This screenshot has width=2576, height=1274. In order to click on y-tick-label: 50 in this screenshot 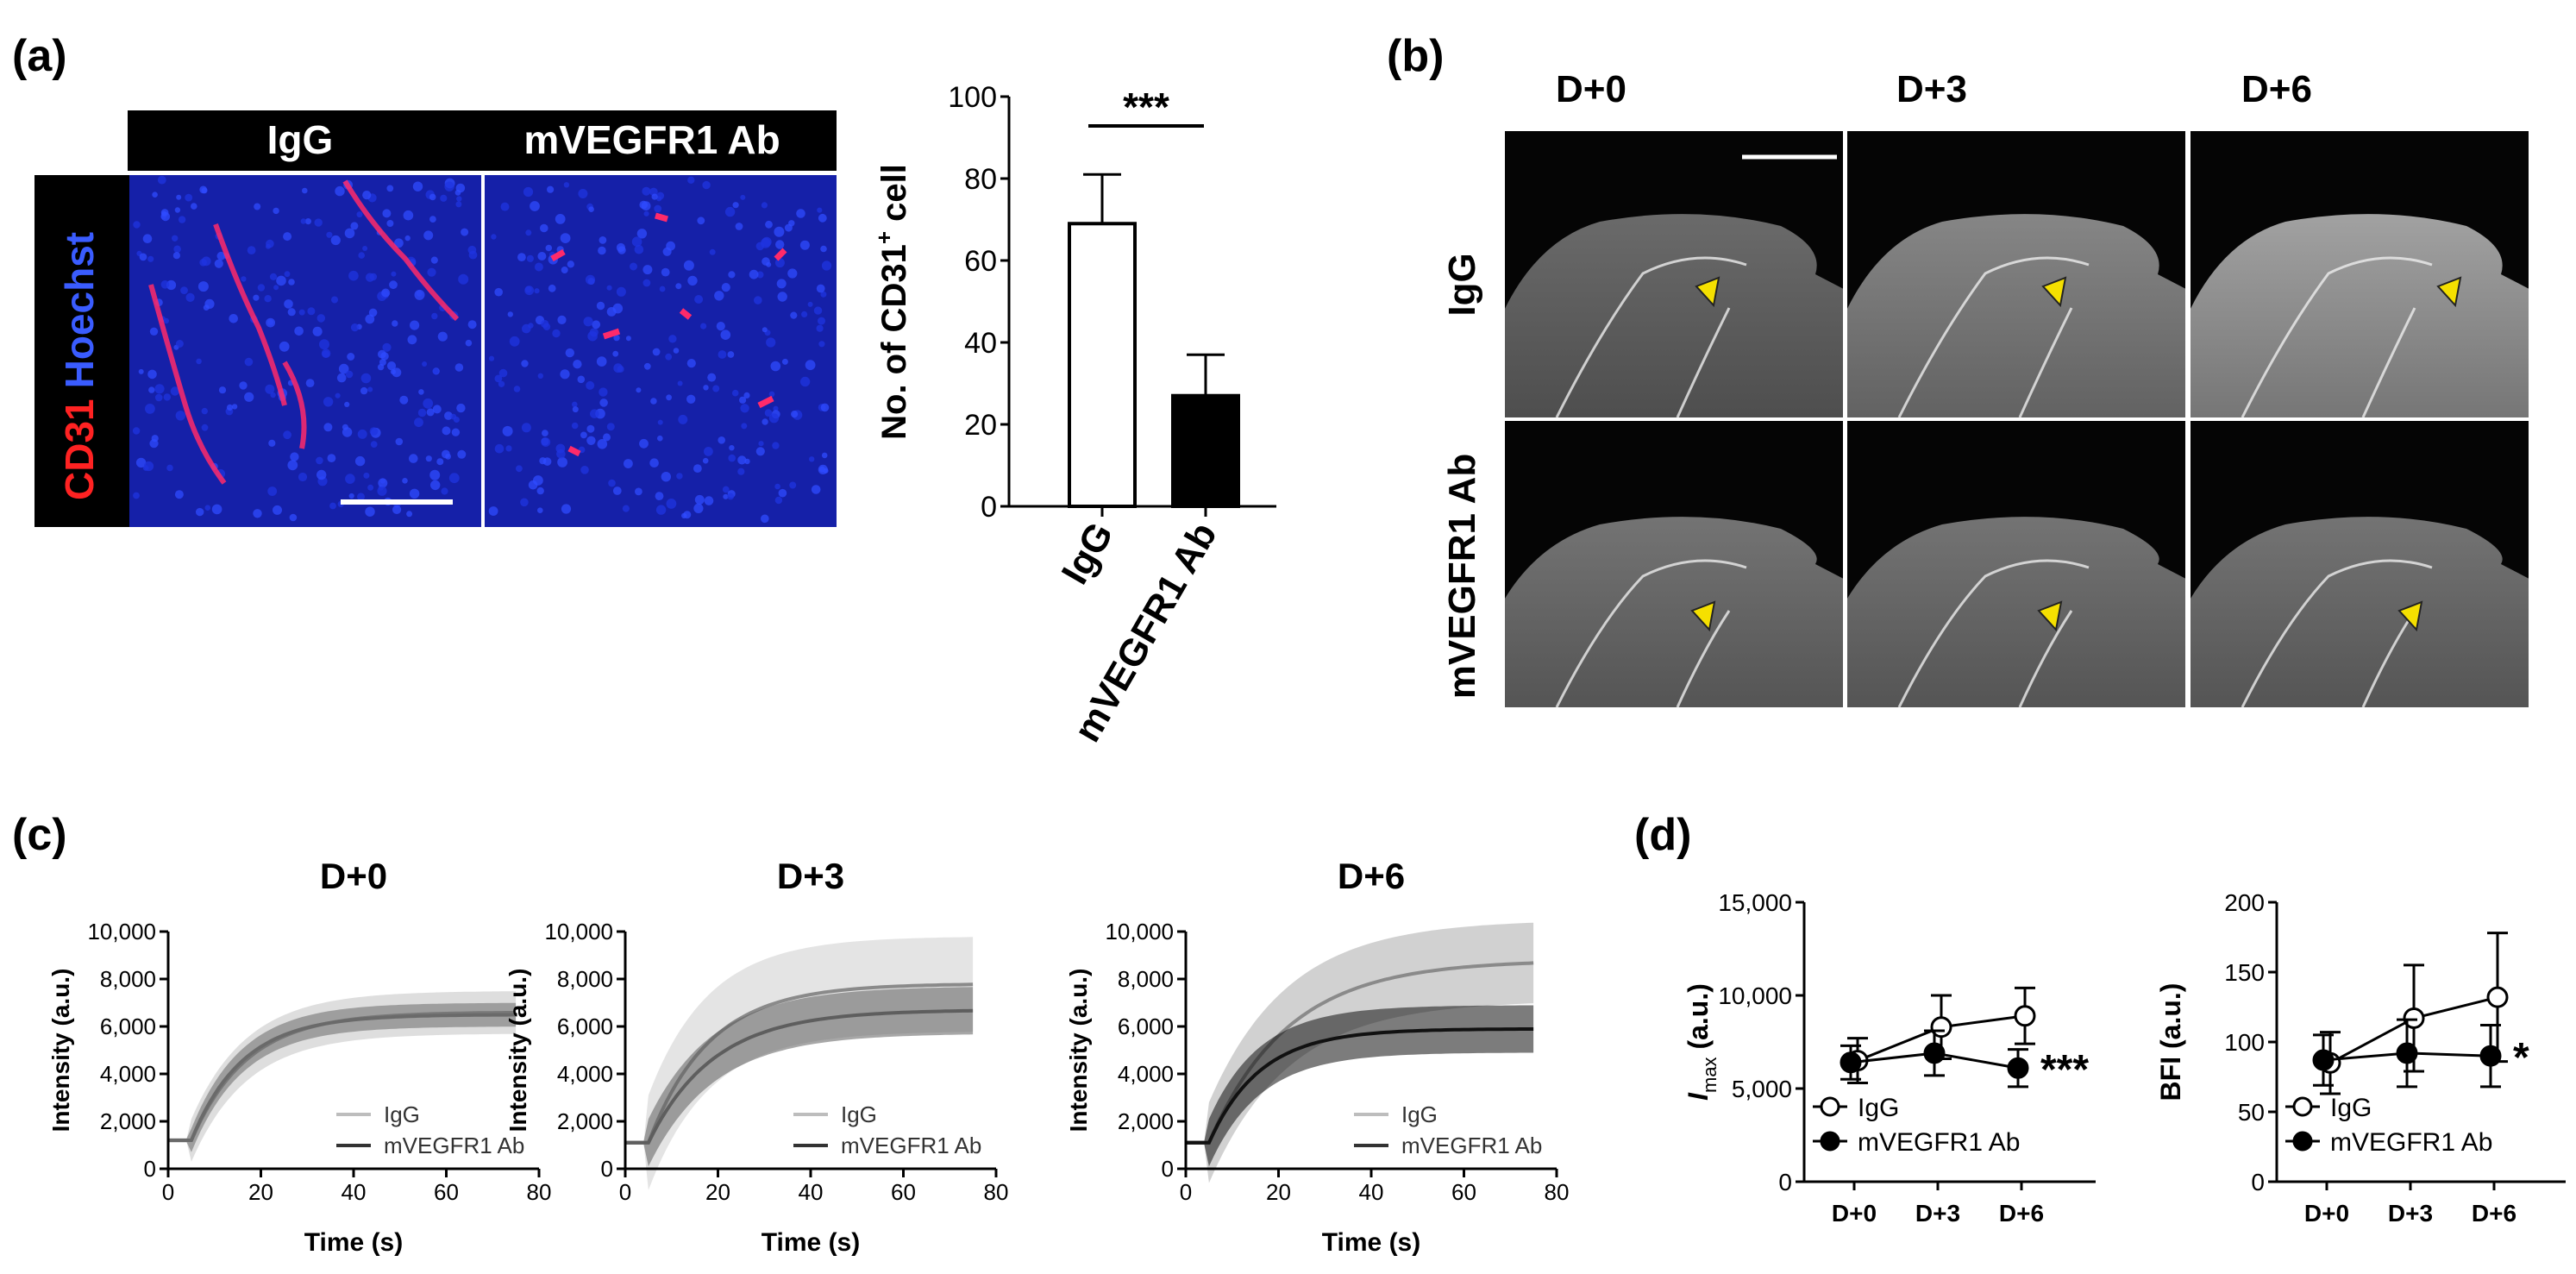, I will do `click(2251, 1113)`.